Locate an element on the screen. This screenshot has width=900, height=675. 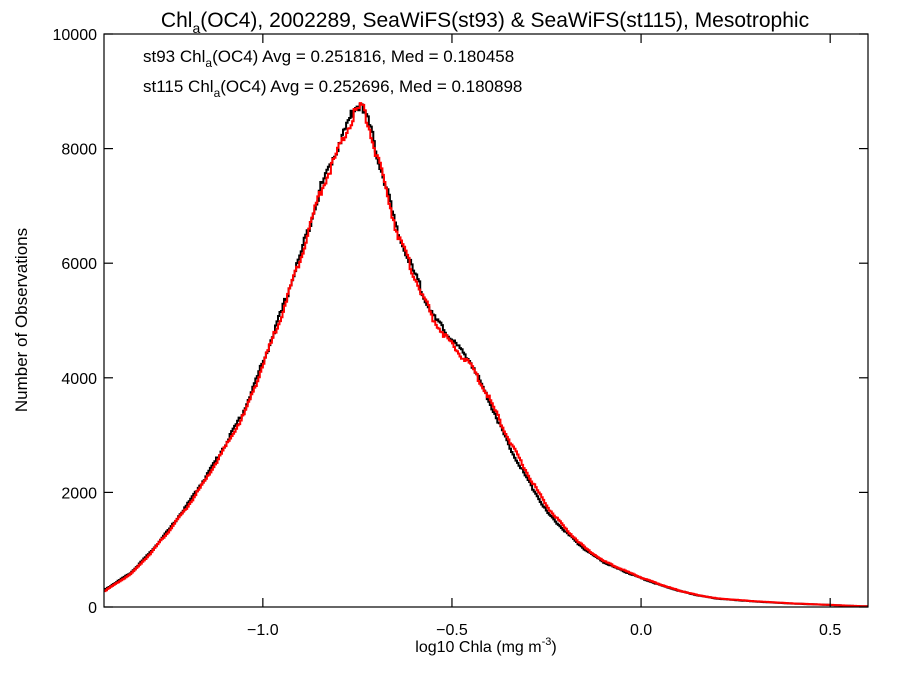
legend-st115-pre: st115 Chl is located at coordinates (178, 86).